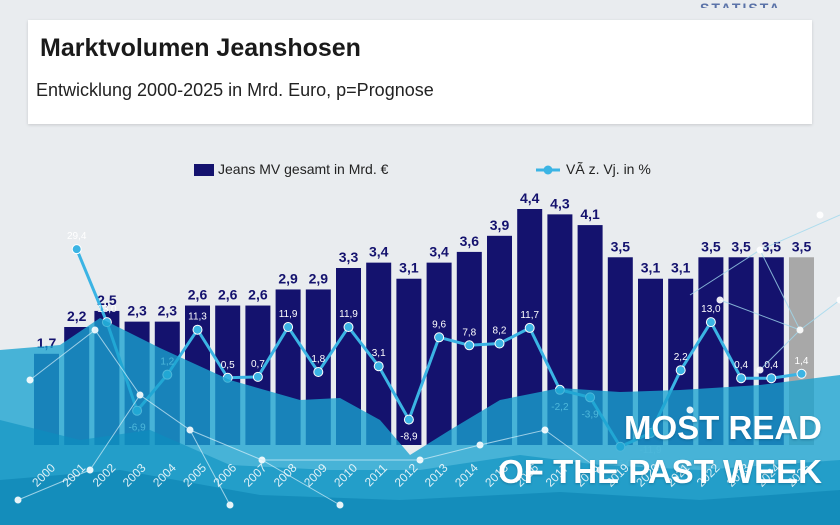 This screenshot has height=525, width=840. Describe the element at coordinates (681, 268) in the screenshot. I see `bar-label-2021: 3,1` at that location.